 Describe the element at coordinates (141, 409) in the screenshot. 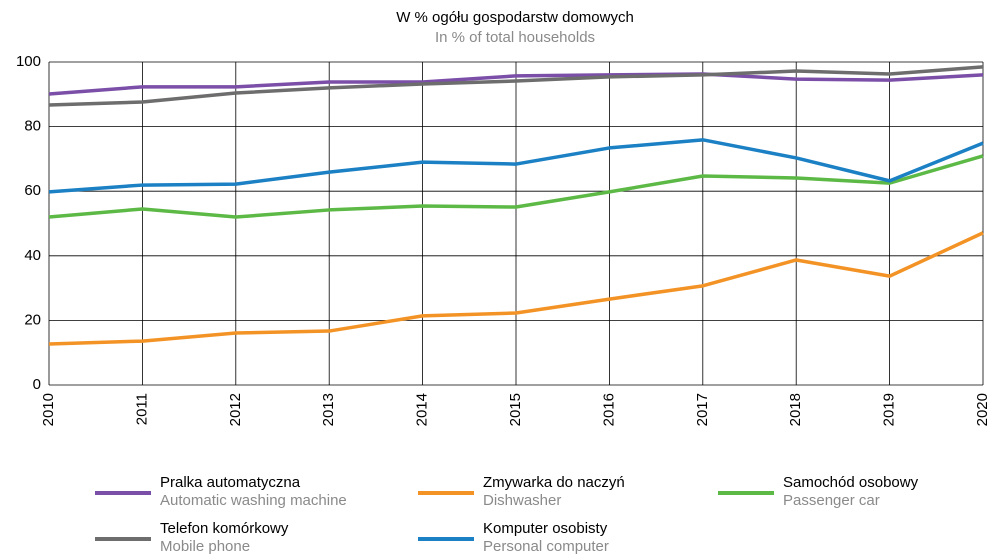

I see `x-tick-label: 2011` at that location.